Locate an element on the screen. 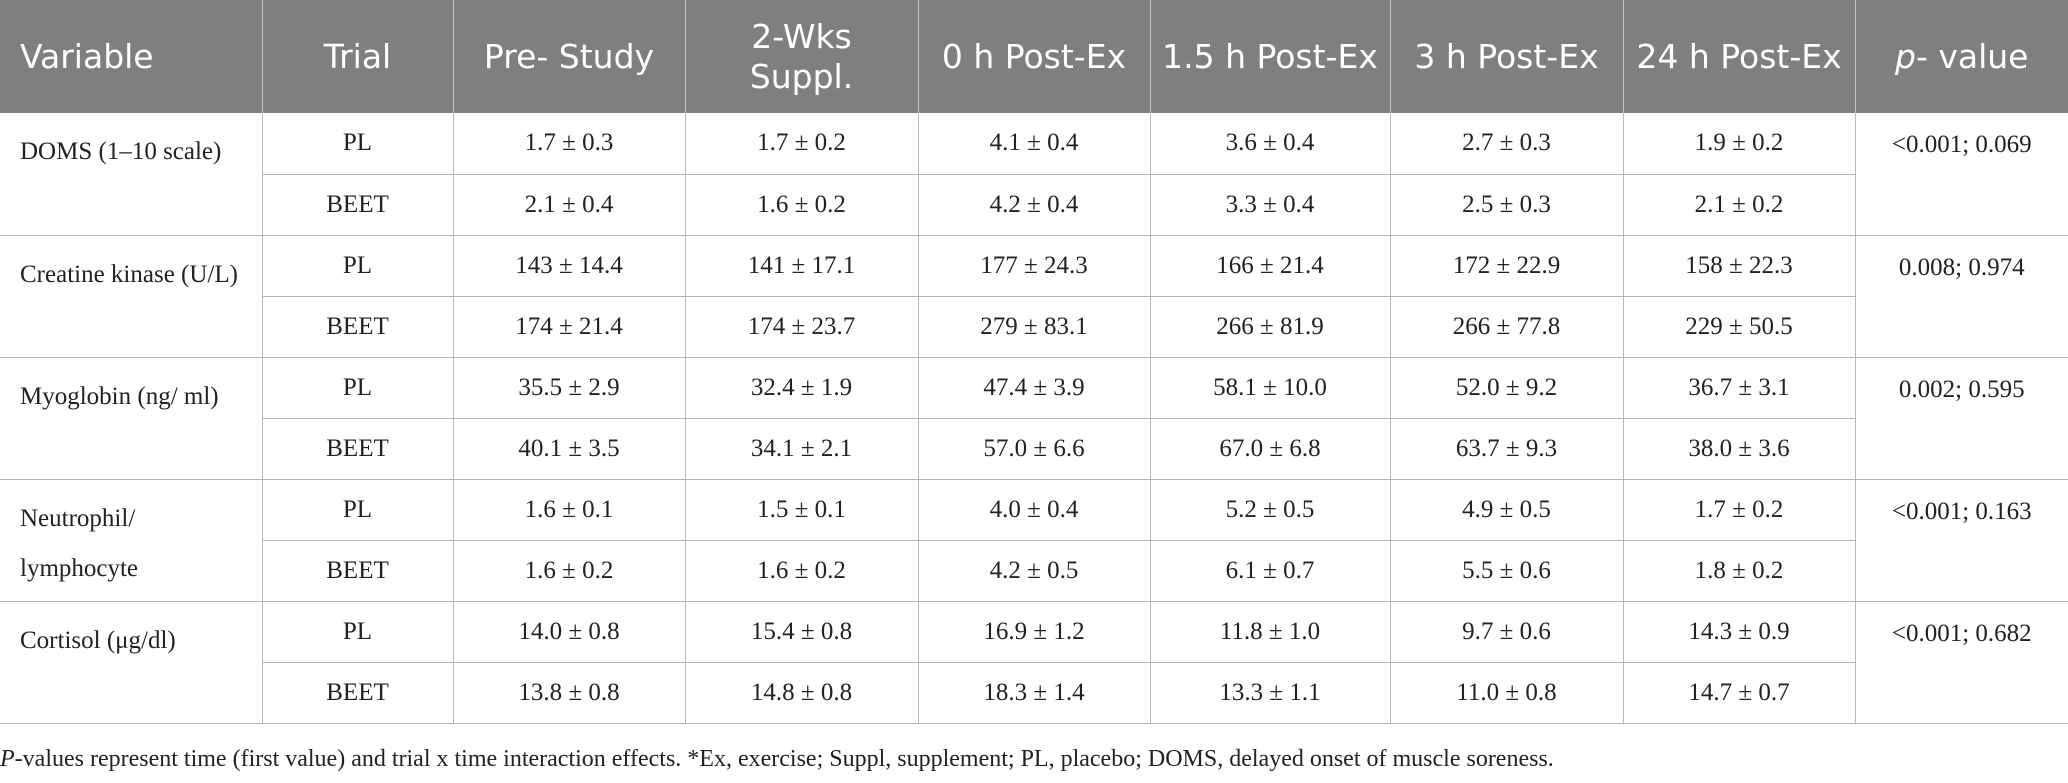  value-cell: 2.1 ± 0.2 is located at coordinates (1738, 205).